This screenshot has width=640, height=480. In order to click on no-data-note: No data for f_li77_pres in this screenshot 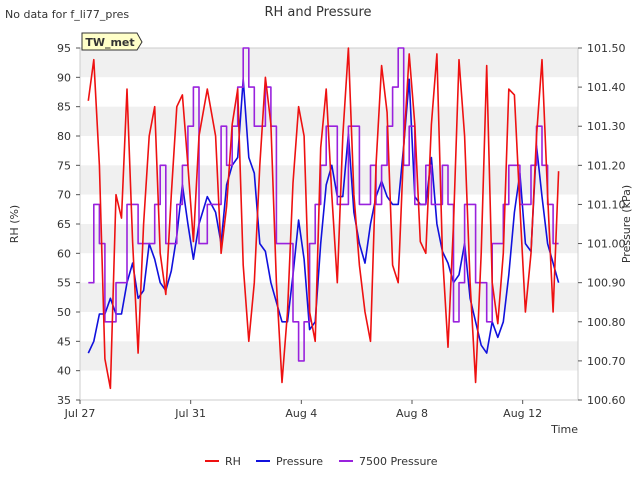, I will do `click(67, 14)`.